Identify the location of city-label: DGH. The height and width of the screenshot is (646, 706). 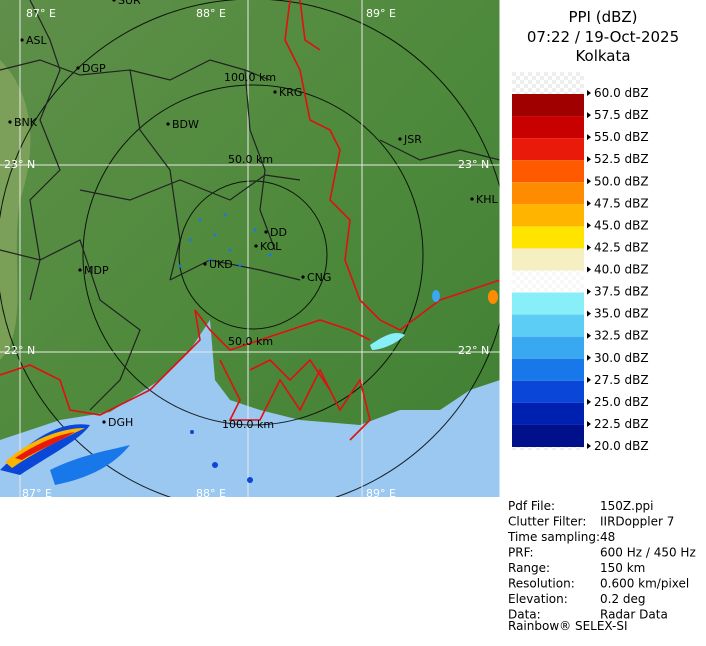
(120, 422).